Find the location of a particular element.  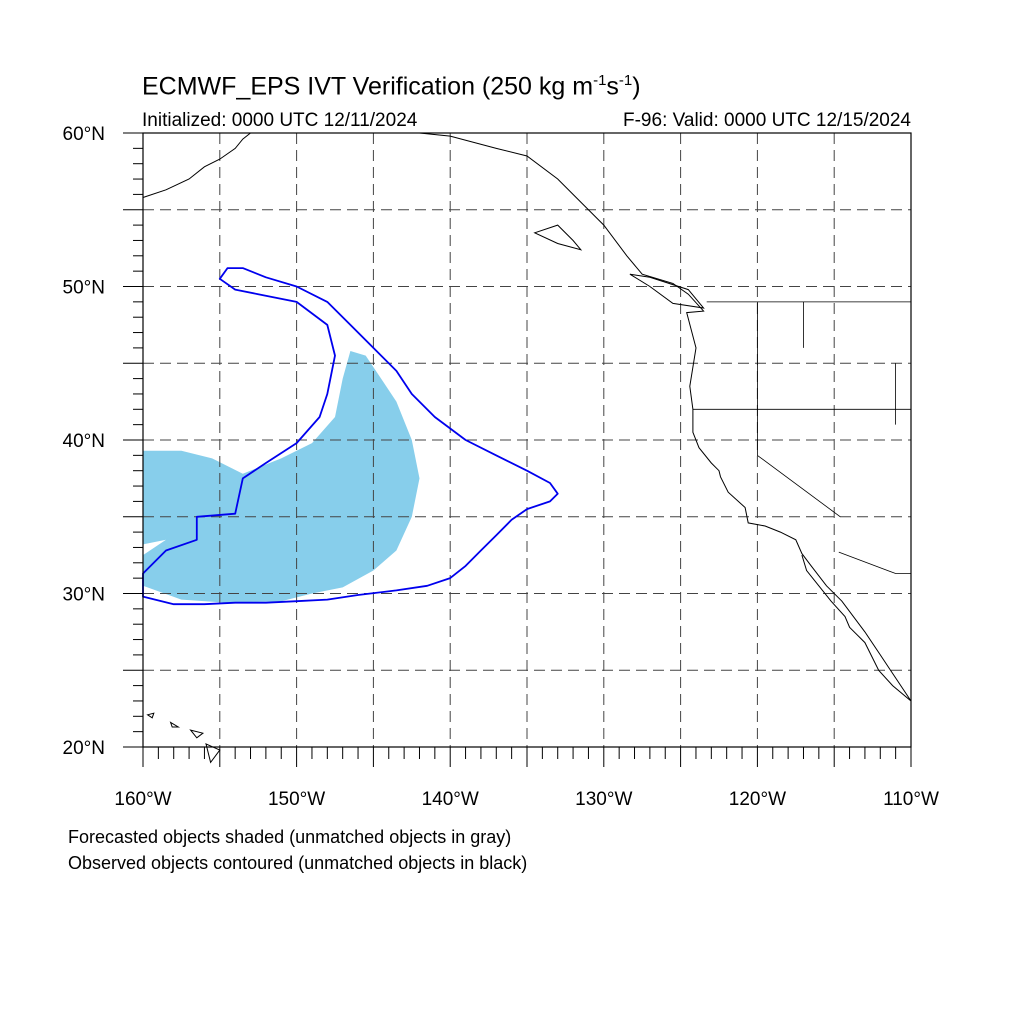

lon-label: 110°W is located at coordinates (911, 799).